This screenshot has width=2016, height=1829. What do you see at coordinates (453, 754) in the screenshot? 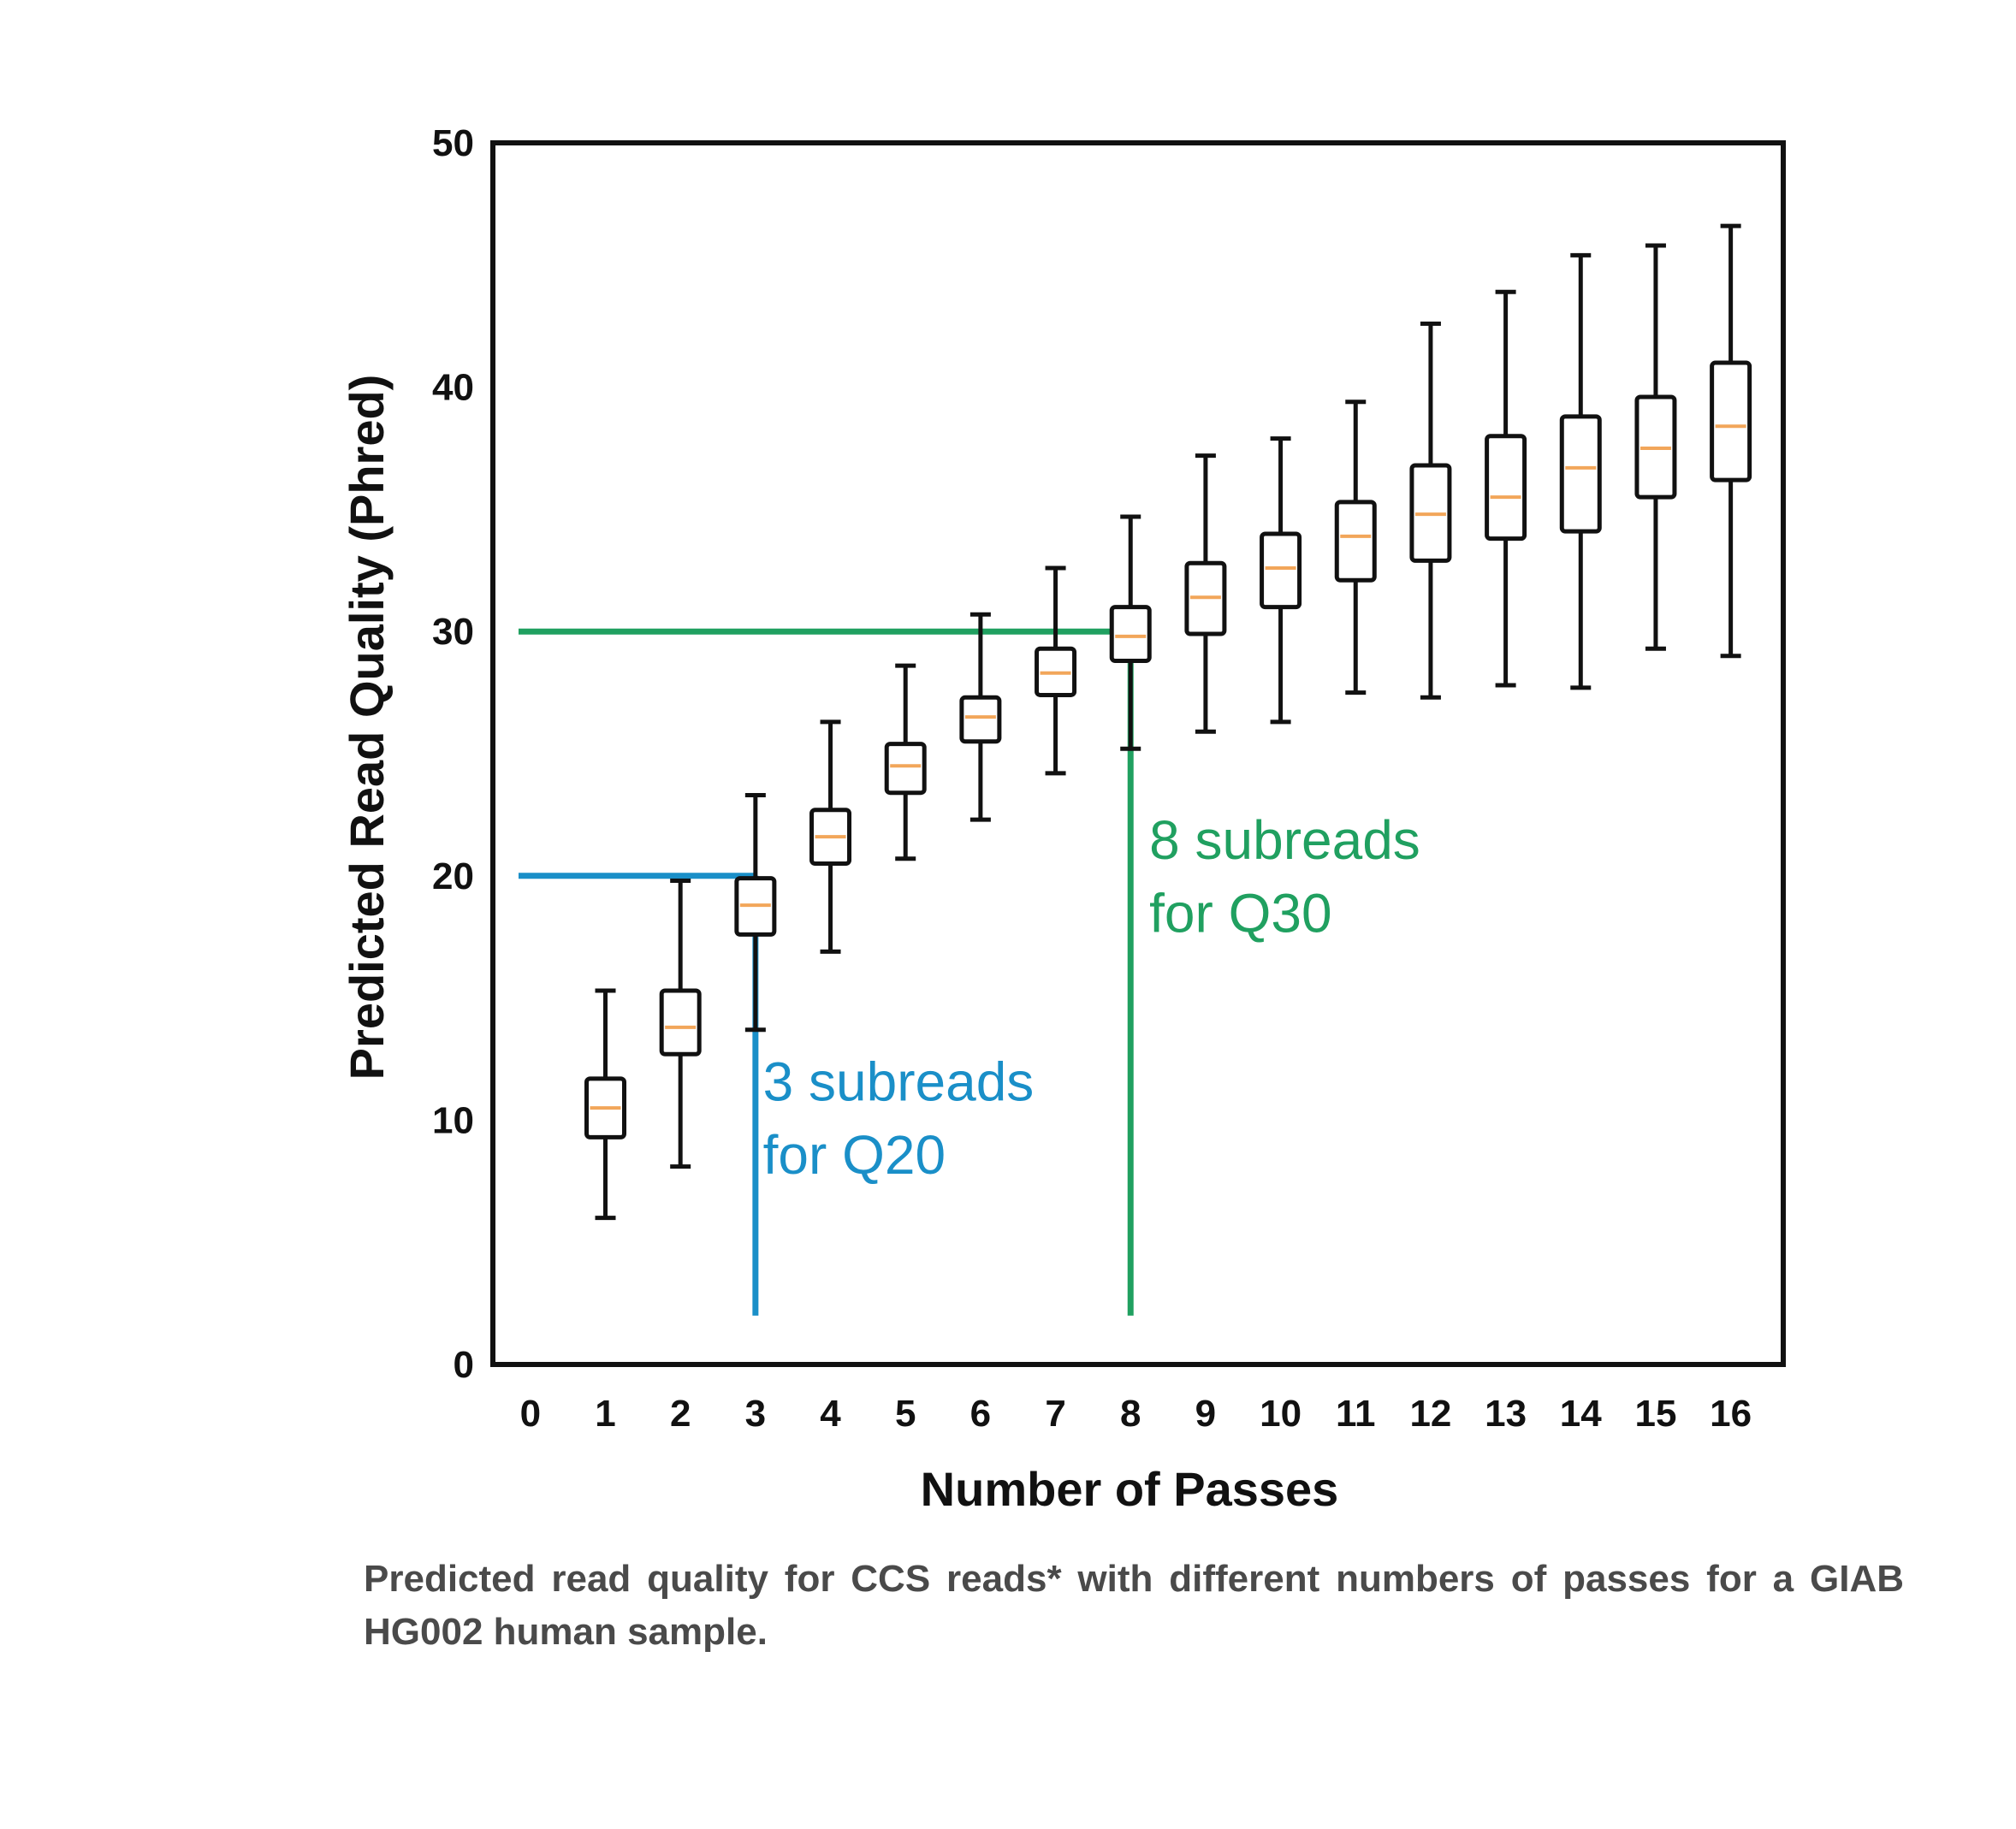
I see `y-axis-ticks: 0 10 20 30 40 50` at bounding box center [453, 754].